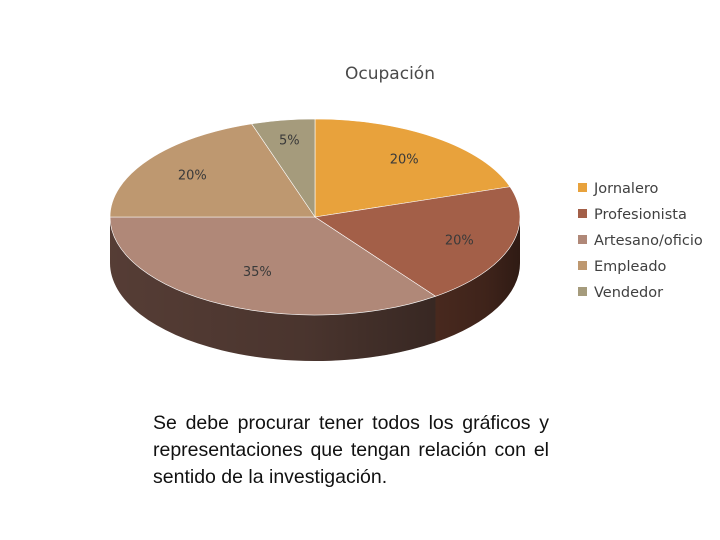 The width and height of the screenshot is (720, 540). I want to click on legend-label: Vendedor, so click(628, 293).